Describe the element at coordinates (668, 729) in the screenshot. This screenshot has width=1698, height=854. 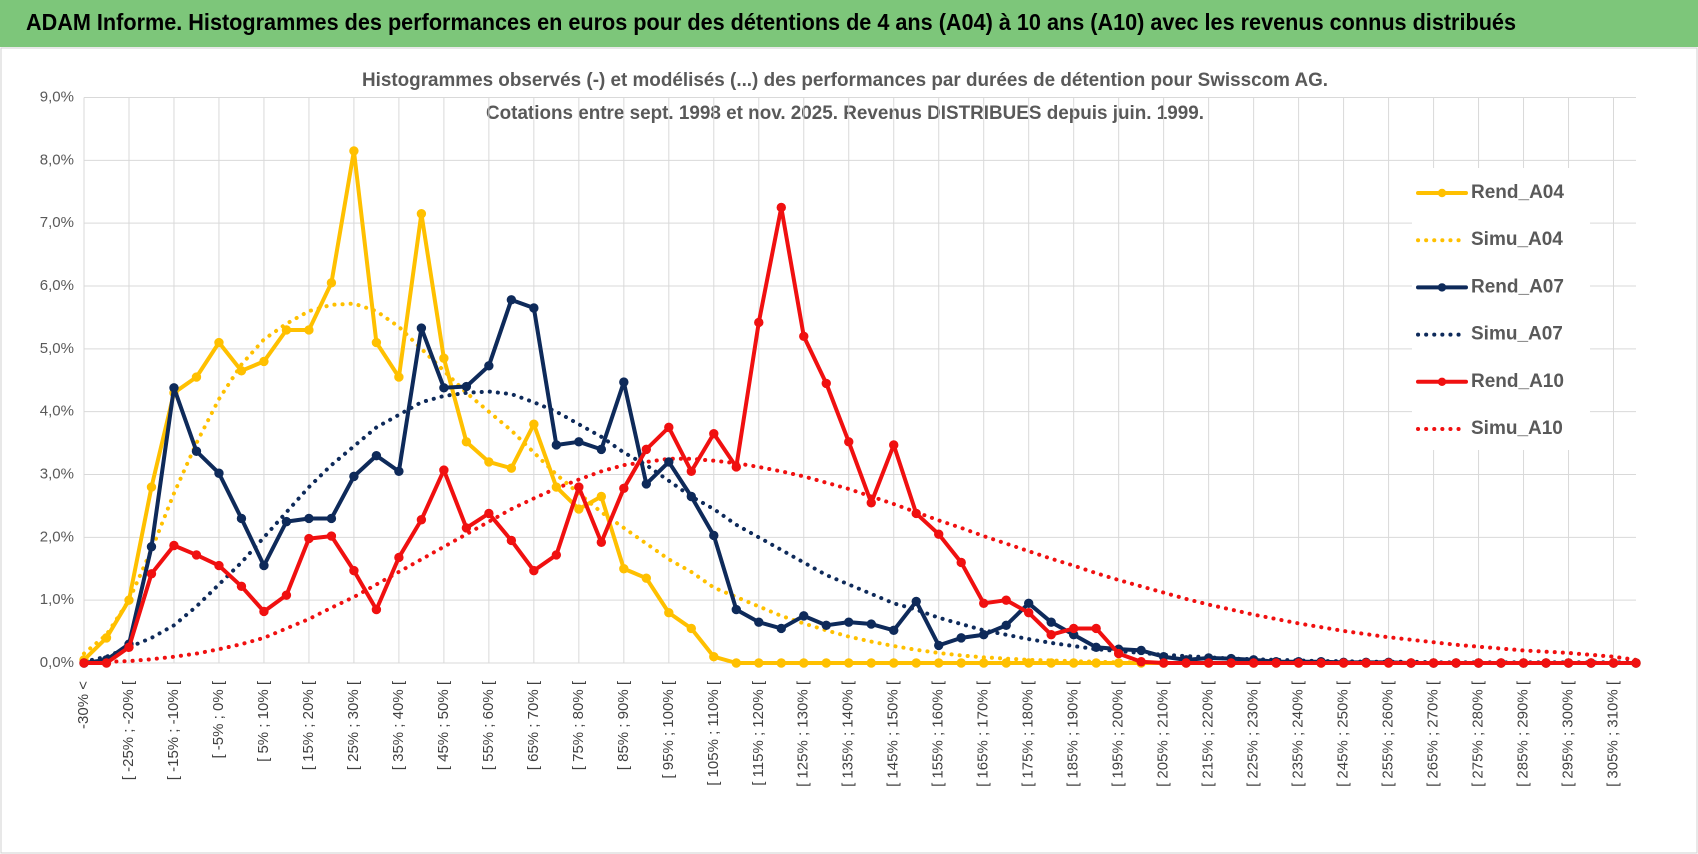
I see `x-tick-label: [ 95% ; 100% [` at that location.